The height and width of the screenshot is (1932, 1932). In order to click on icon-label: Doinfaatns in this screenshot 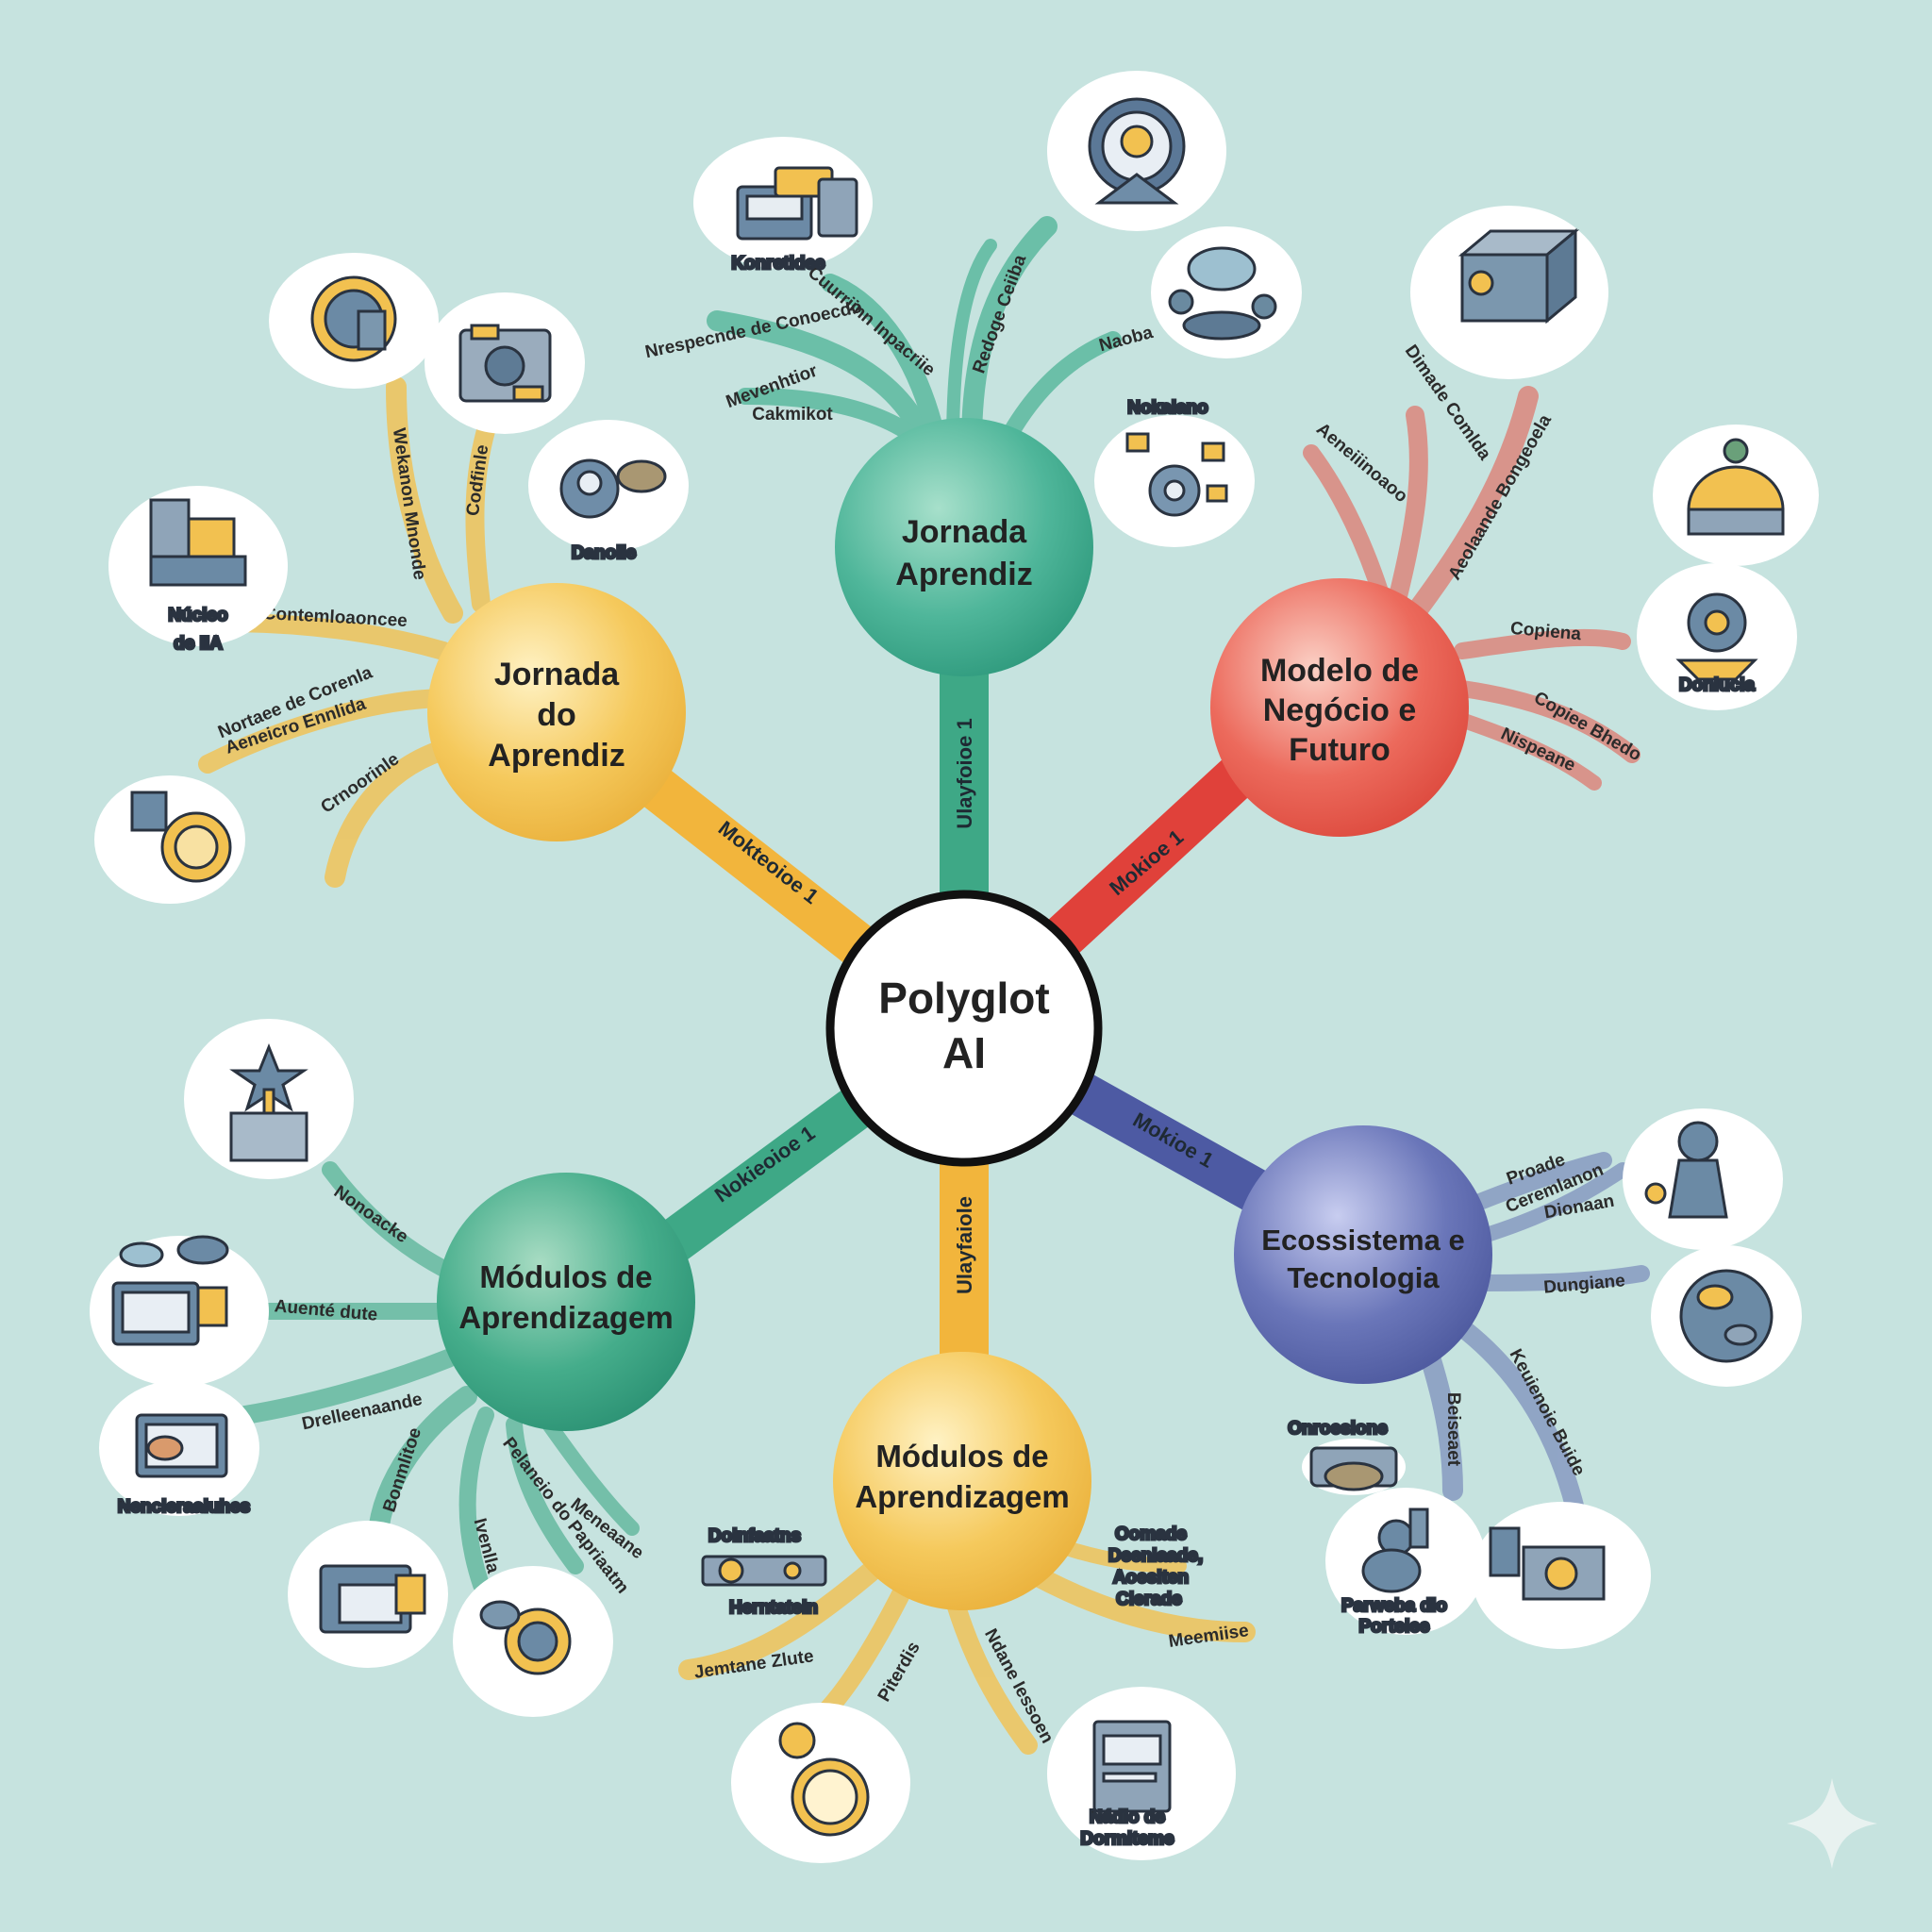, I will do `click(754, 1536)`.